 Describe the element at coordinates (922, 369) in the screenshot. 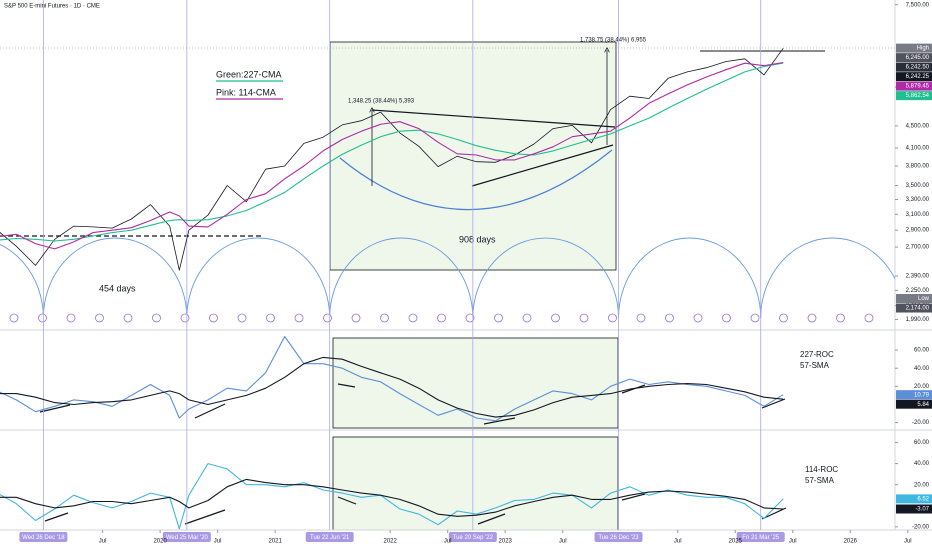

I see `y-tick-label: 40.00` at that location.